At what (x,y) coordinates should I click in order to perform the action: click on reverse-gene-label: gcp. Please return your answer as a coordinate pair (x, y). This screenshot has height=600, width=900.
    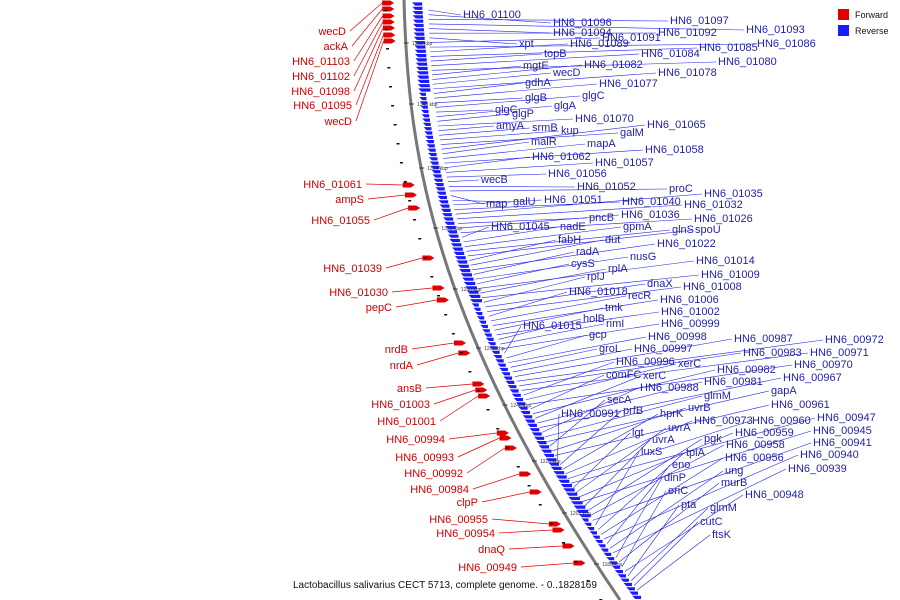
    Looking at the image, I should click on (598, 335).